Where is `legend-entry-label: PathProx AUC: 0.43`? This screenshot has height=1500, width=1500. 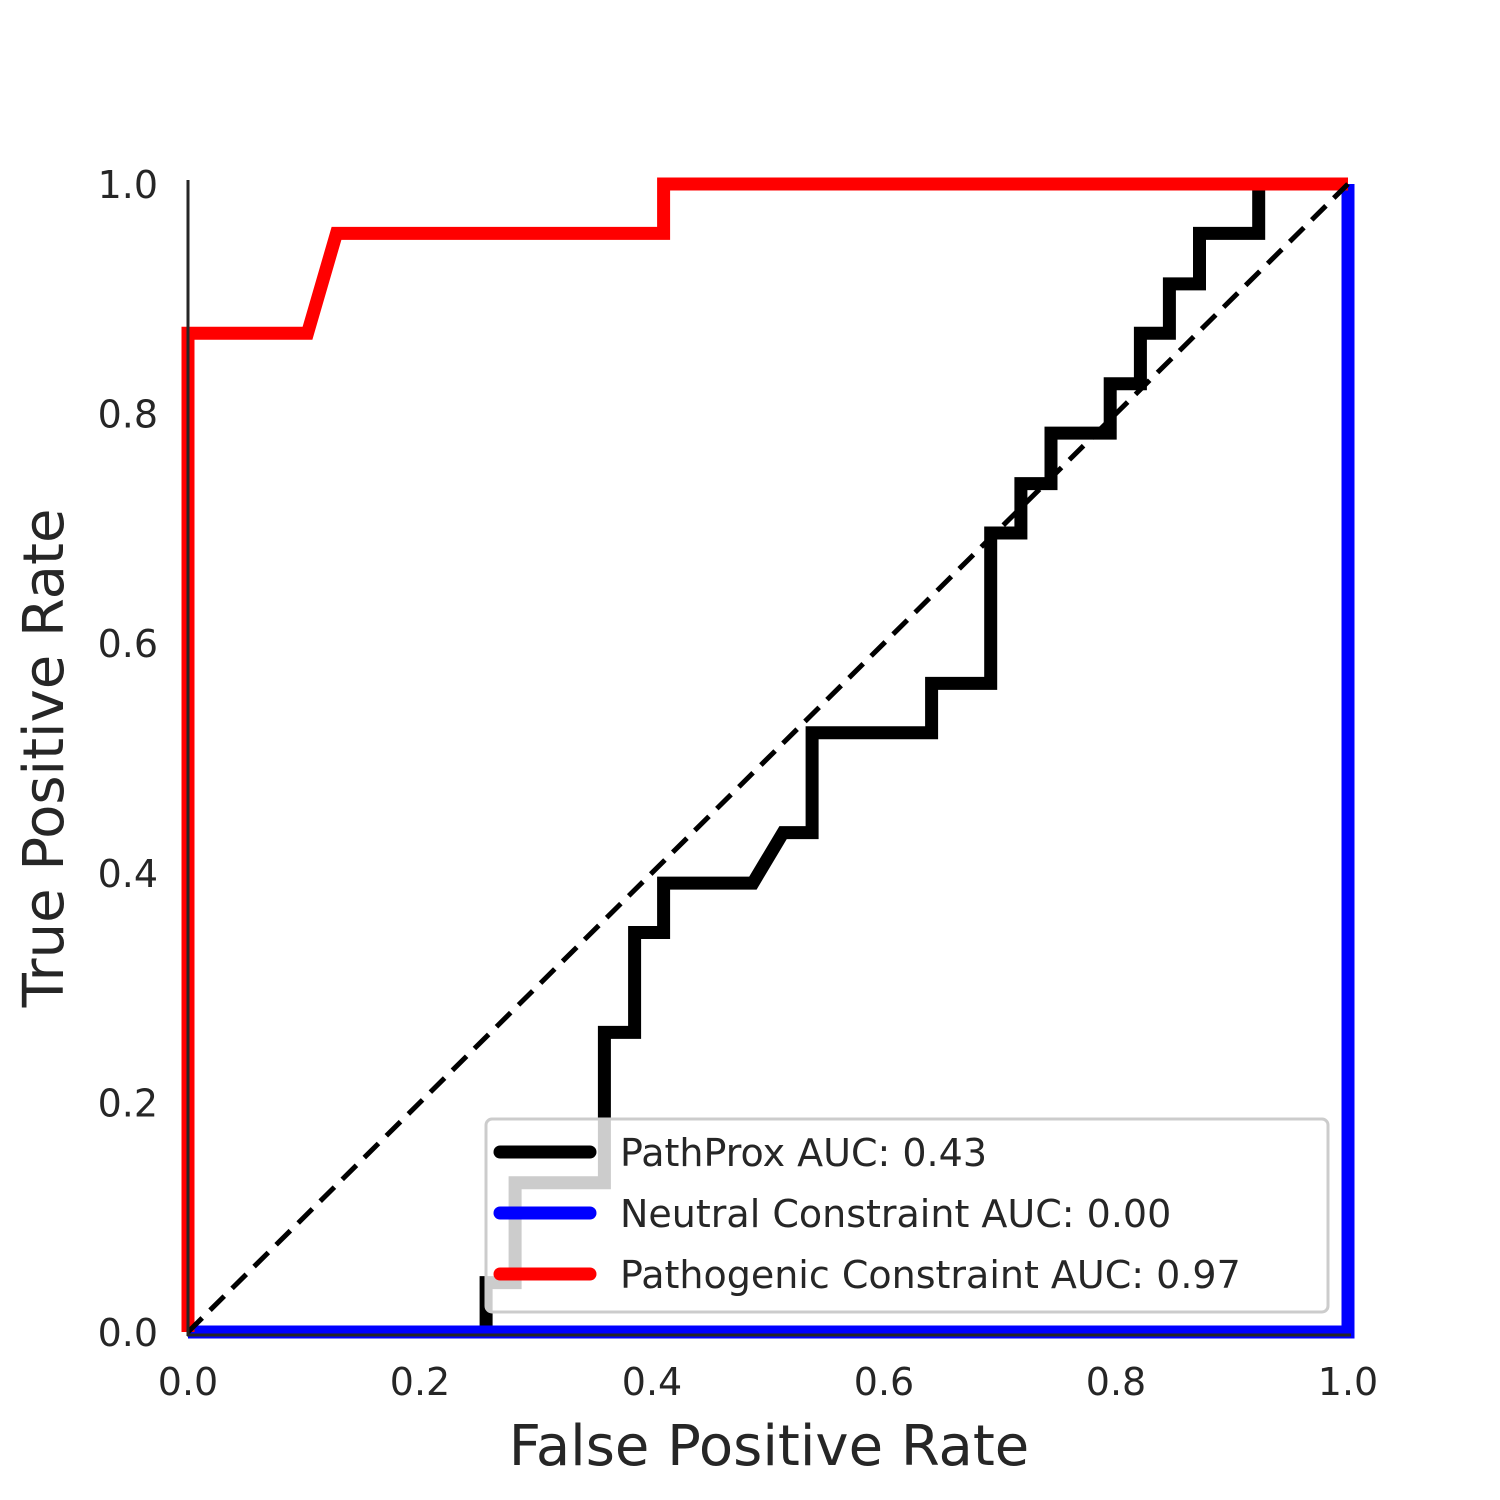 legend-entry-label: PathProx AUC: 0.43 is located at coordinates (803, 1153).